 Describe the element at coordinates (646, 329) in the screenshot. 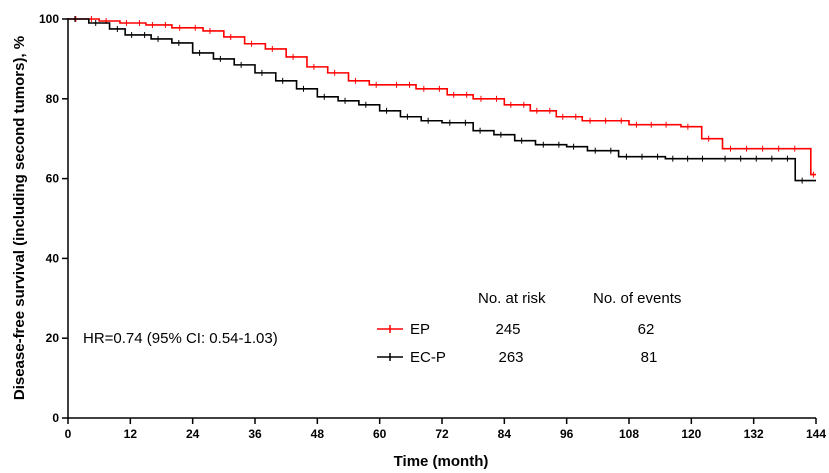

I see `ep-events: 62` at that location.